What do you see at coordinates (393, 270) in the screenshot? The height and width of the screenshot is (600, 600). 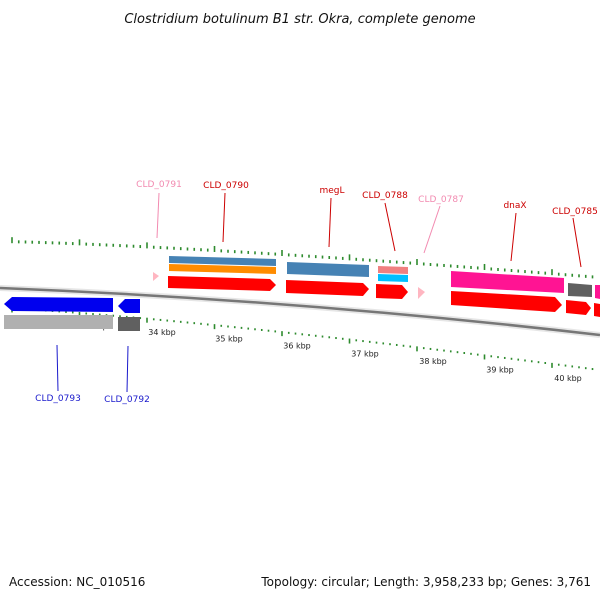 I see `gene-cld0788-salmon` at bounding box center [393, 270].